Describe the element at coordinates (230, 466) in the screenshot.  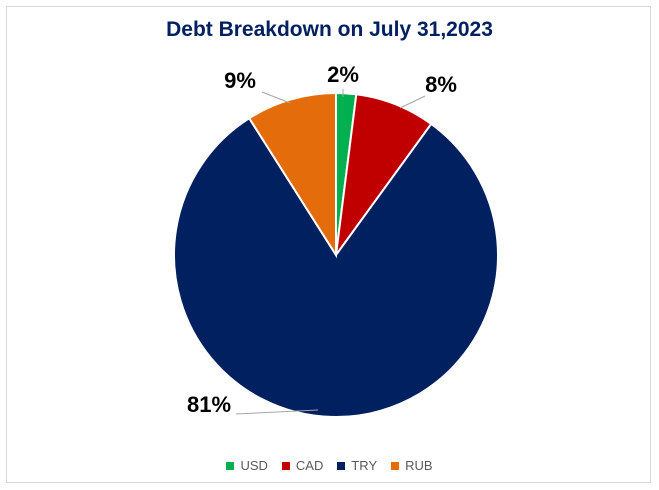
I see `legend-swatch-usd` at that location.